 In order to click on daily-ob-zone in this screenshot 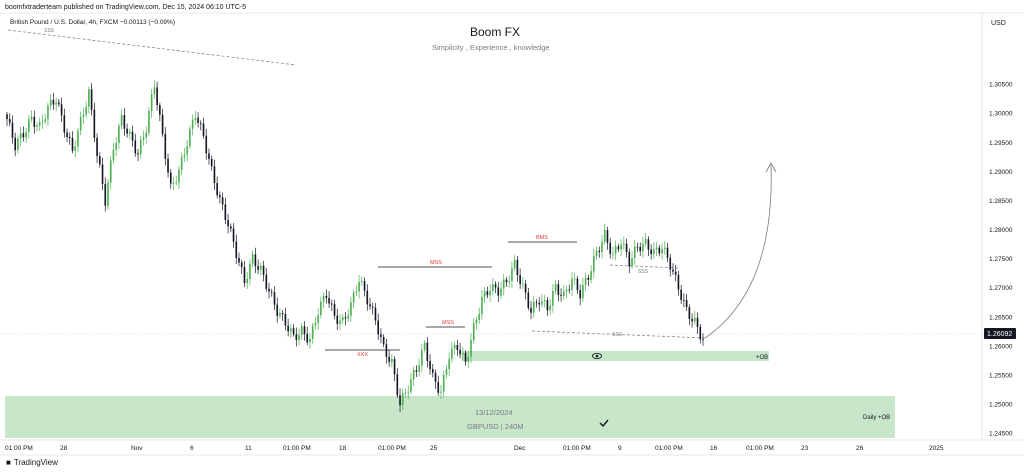, I will do `click(450, 417)`.